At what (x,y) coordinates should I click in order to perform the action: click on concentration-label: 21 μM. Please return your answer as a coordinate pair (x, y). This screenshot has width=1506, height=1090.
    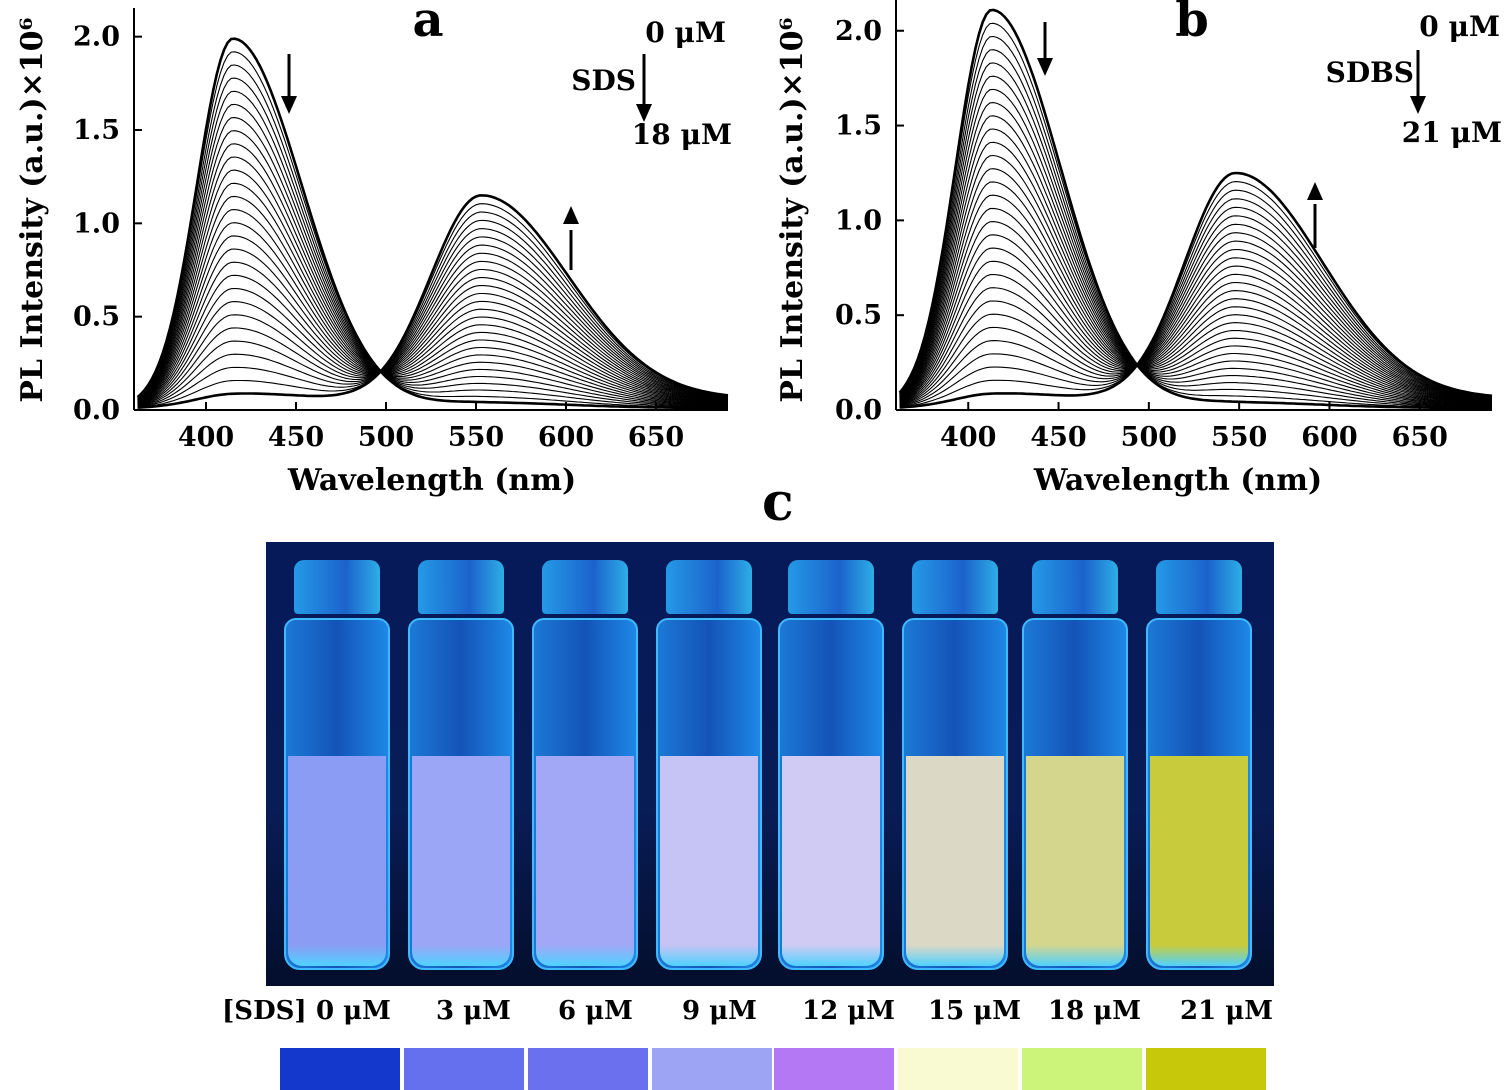
    Looking at the image, I should click on (1227, 1011).